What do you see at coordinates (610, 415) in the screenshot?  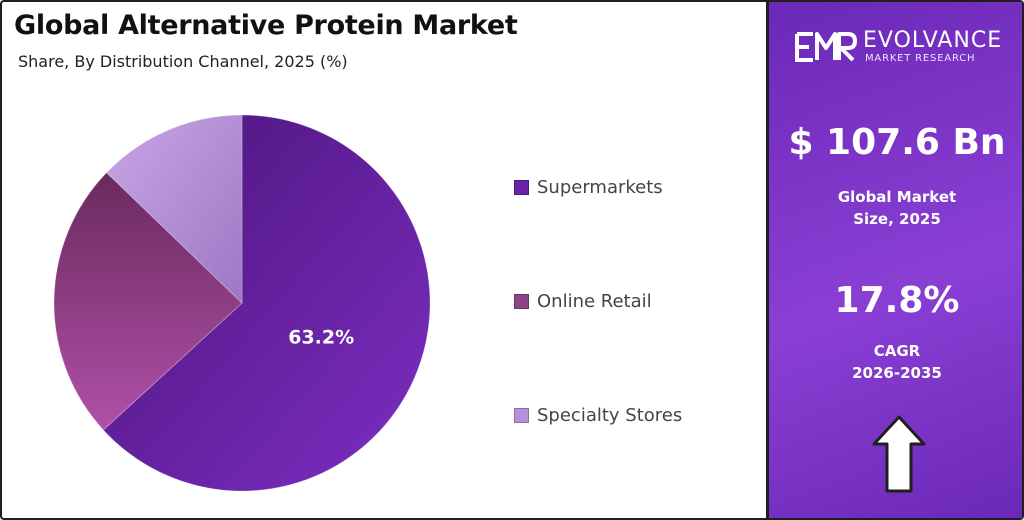 I see `legend-label: Specialty Stores` at bounding box center [610, 415].